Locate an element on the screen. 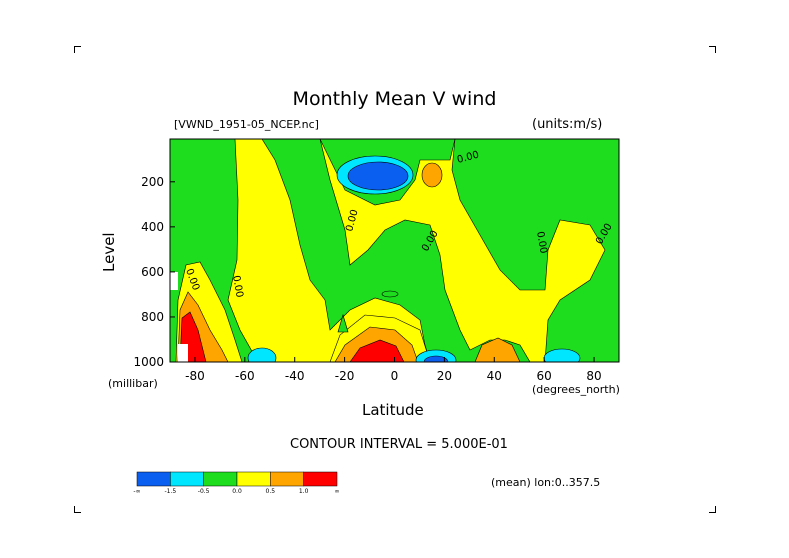  x-axis-units: (degrees_north) is located at coordinates (576, 389).